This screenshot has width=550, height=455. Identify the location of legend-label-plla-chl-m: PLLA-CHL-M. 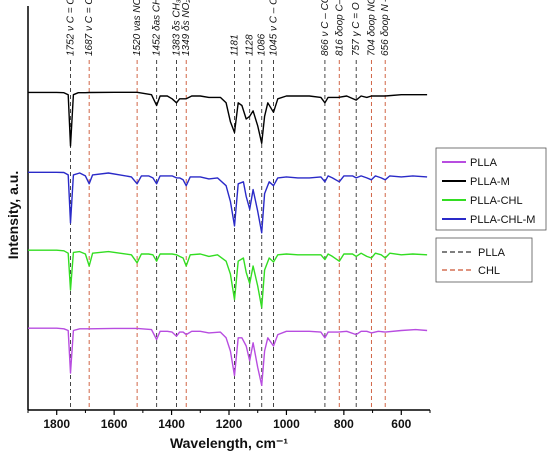
(502, 220).